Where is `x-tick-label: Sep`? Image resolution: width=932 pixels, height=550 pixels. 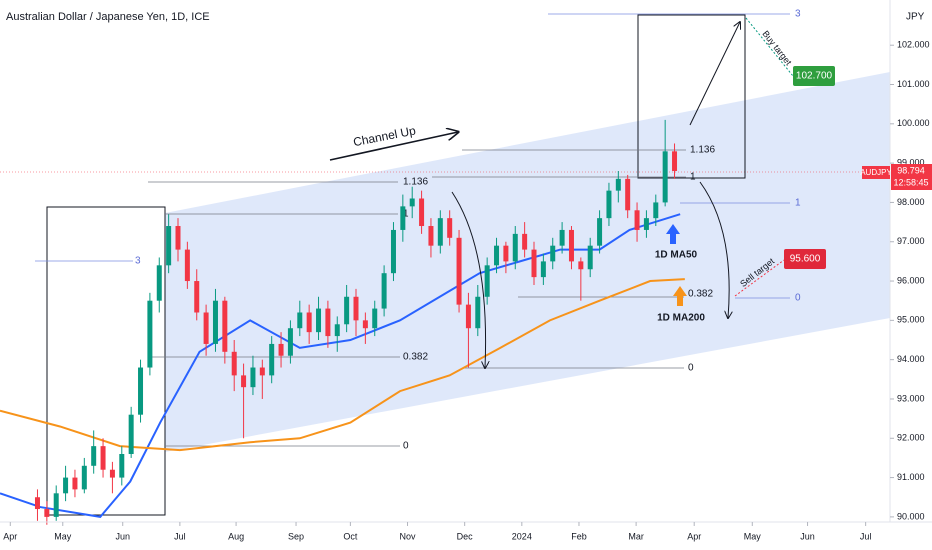 x-tick-label: Sep is located at coordinates (296, 536).